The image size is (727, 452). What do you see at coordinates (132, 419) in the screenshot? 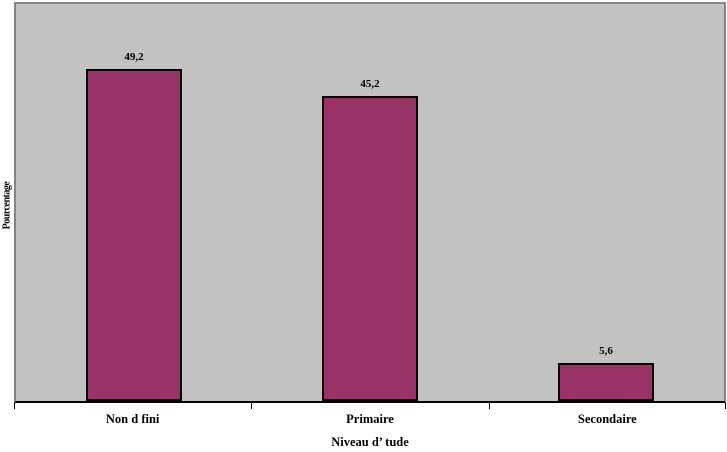
I see `x-axis-category-label: Non d fini` at bounding box center [132, 419].